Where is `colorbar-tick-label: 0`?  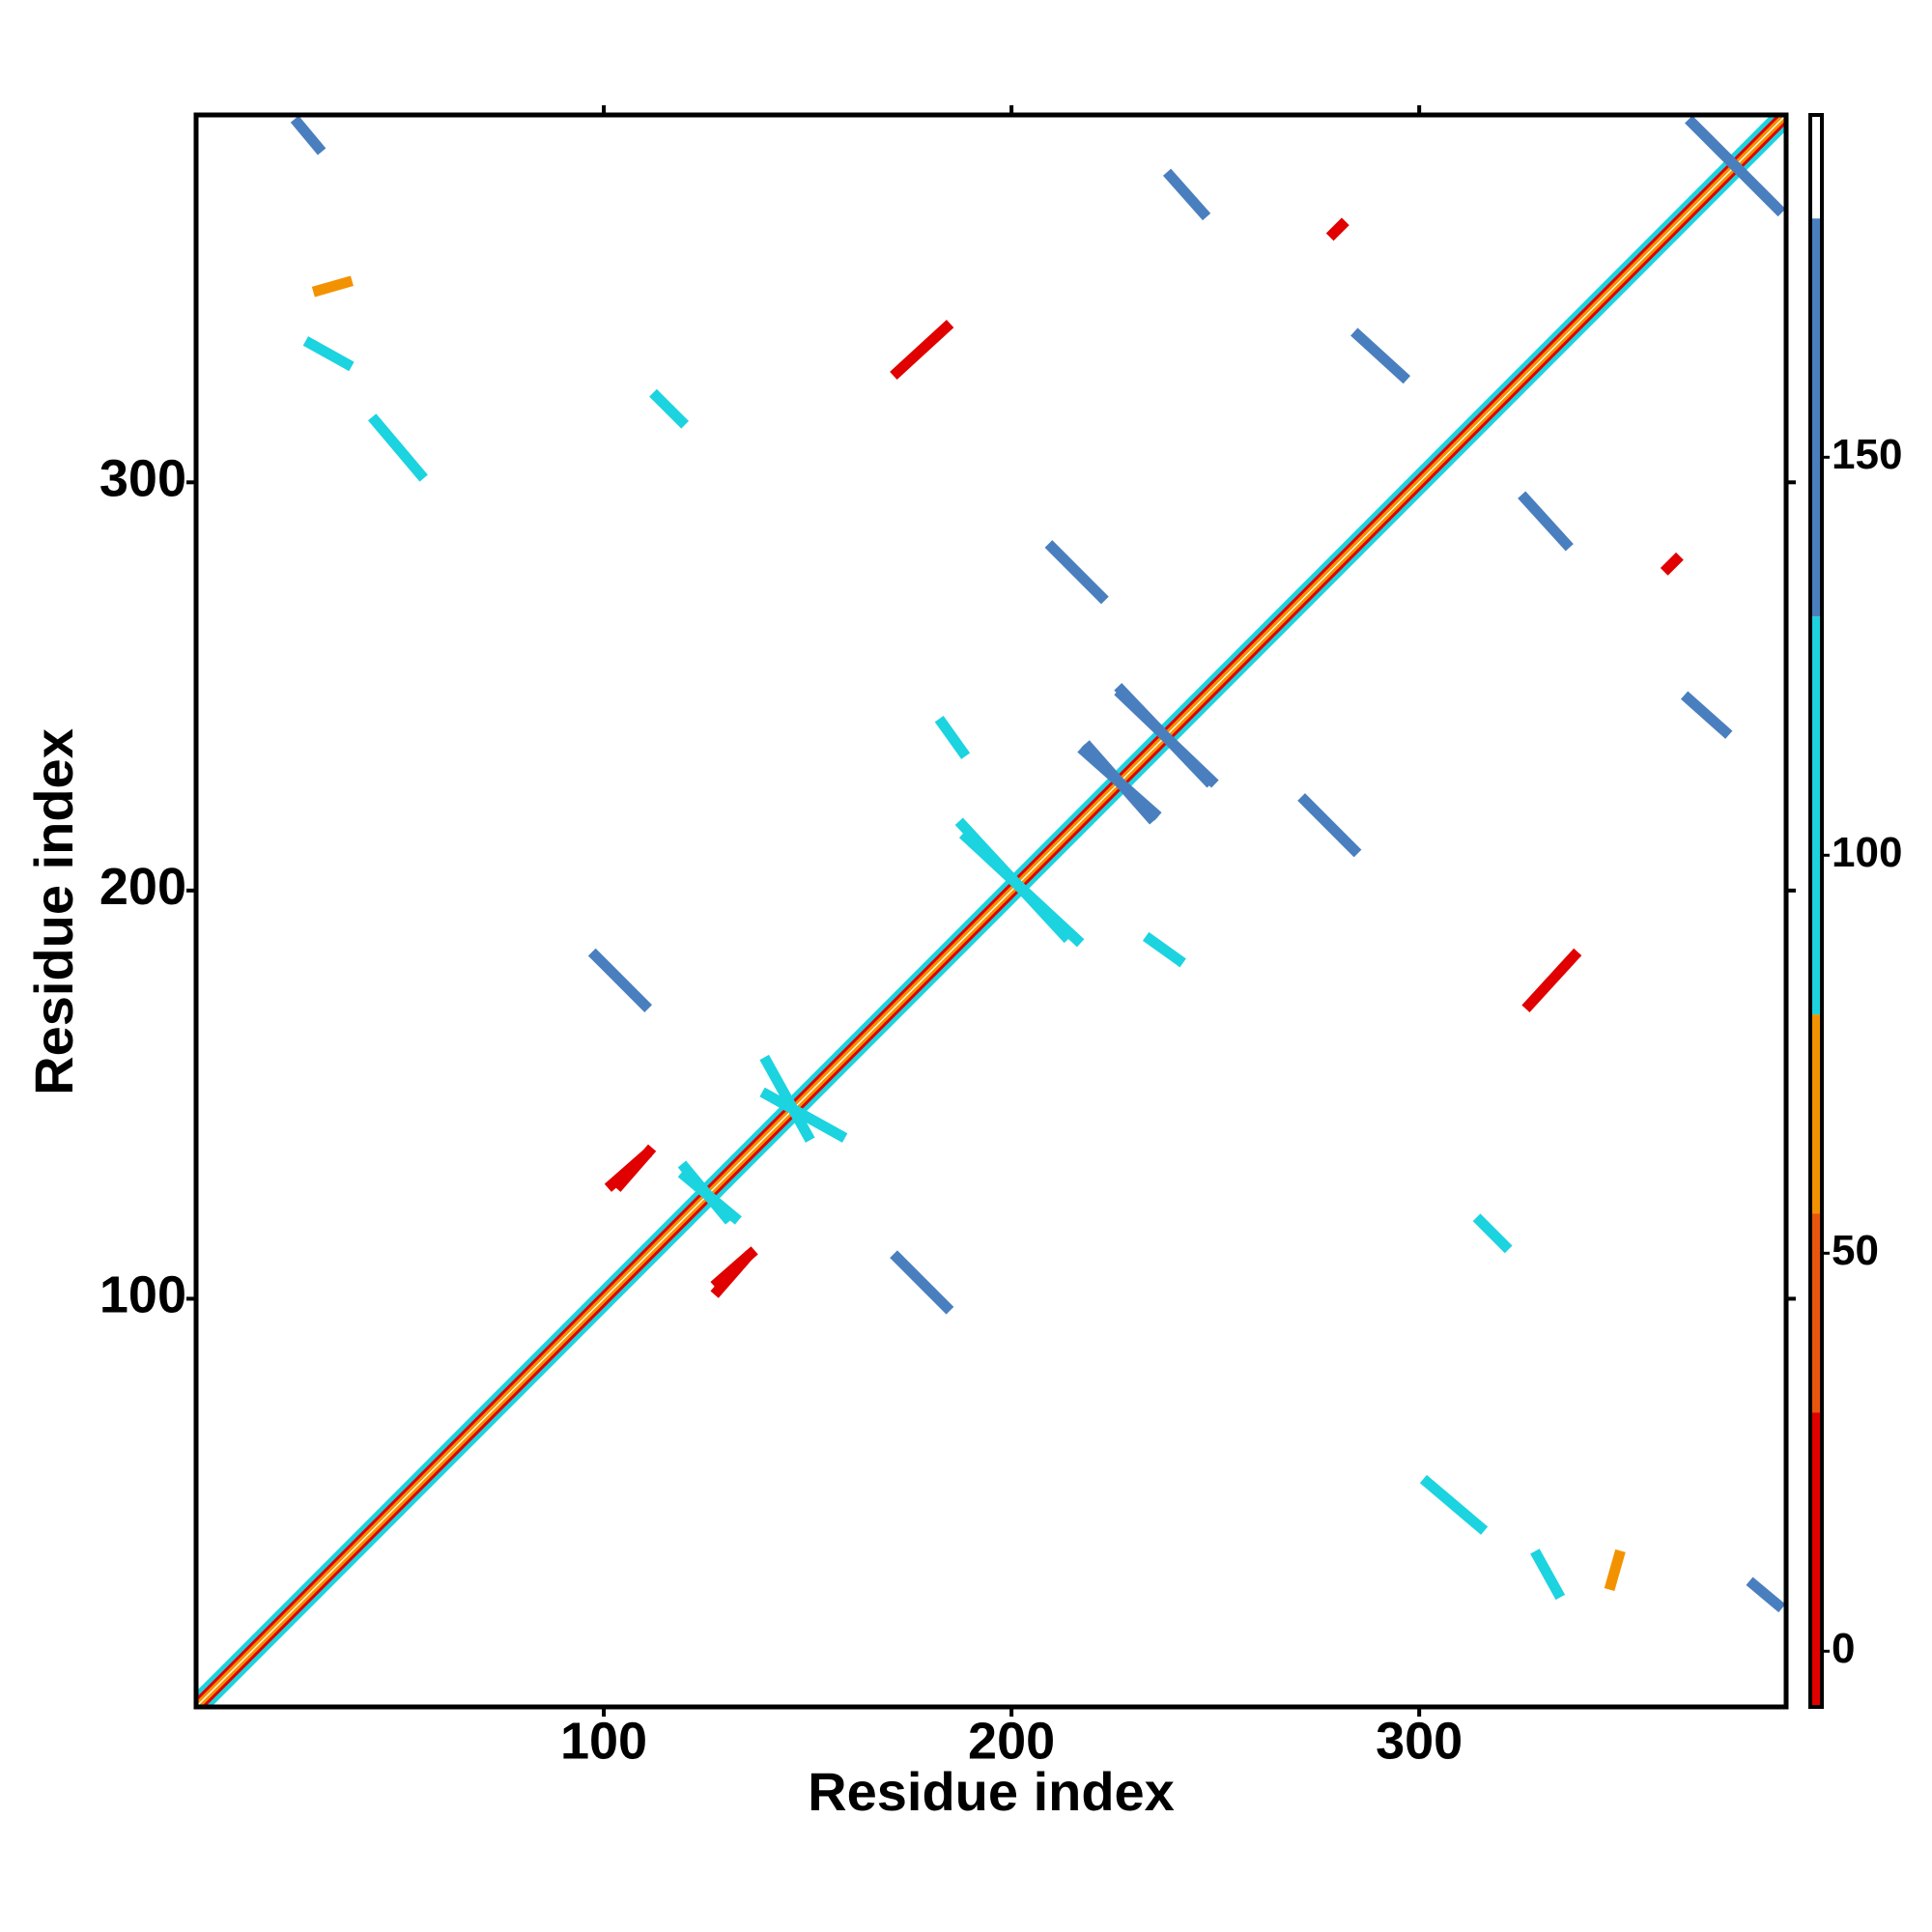 colorbar-tick-label: 0 is located at coordinates (1843, 1648).